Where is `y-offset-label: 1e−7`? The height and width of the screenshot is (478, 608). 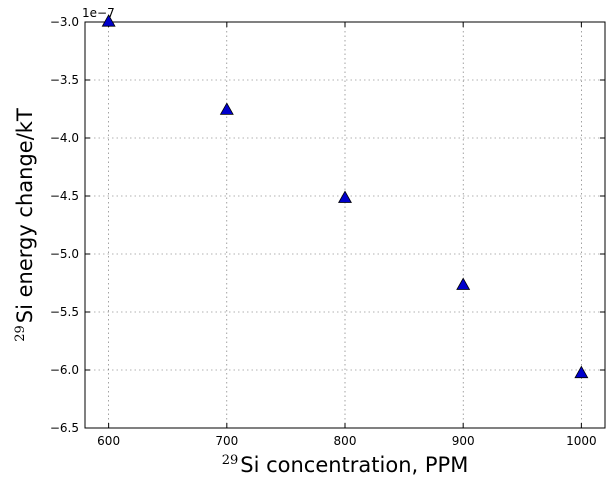 y-offset-label: 1e−7 is located at coordinates (98, 13).